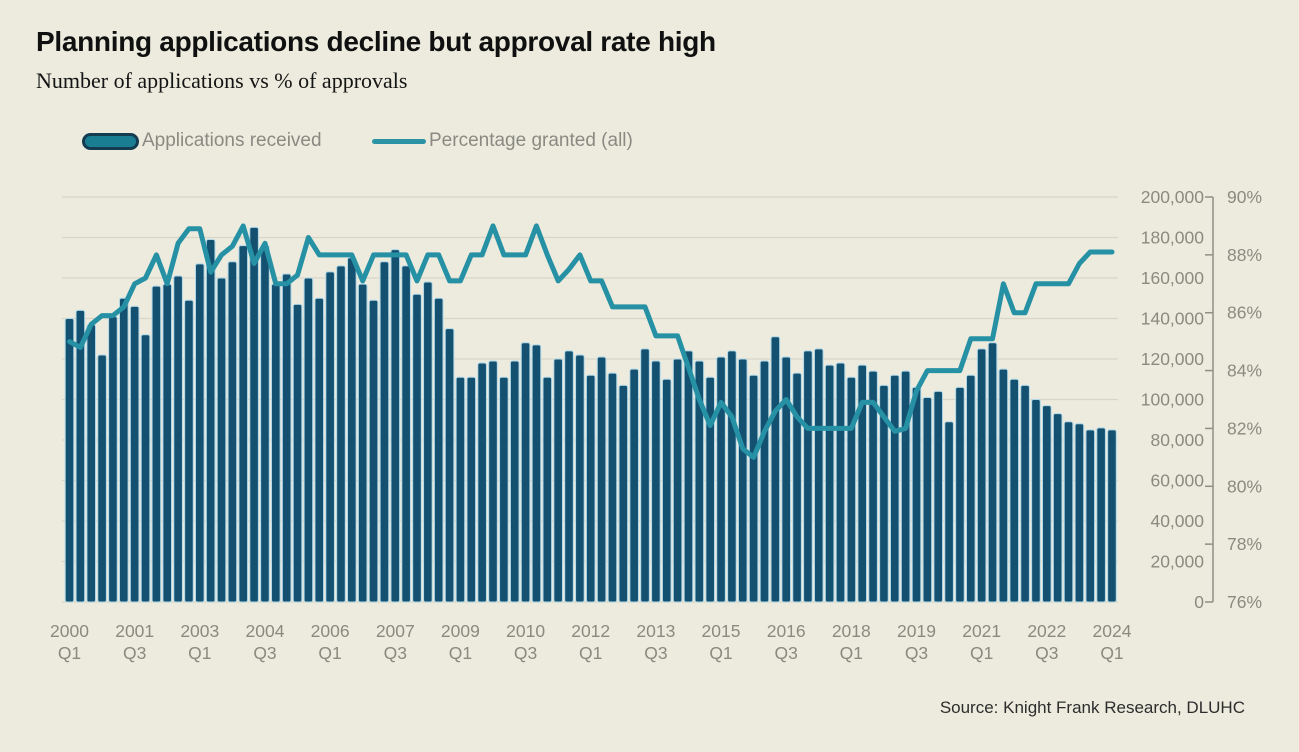  I want to click on percent-axis-label: 84%, so click(1244, 371).